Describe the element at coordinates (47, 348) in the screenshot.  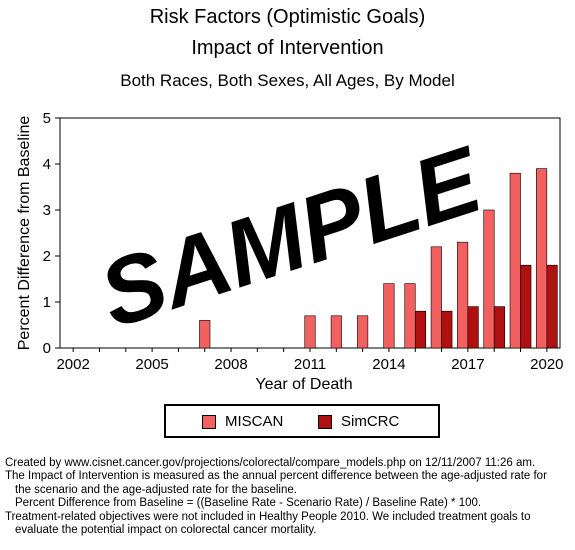
I see `y-tick-label: 0` at that location.